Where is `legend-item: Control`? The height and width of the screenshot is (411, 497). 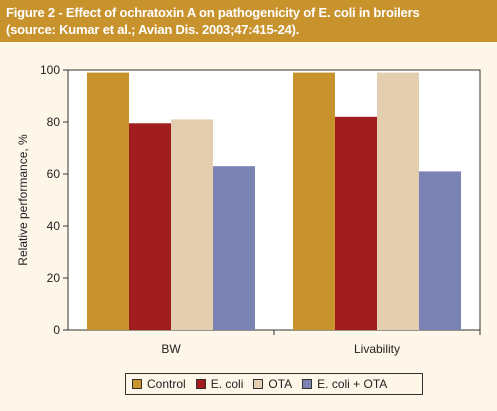 legend-item: Control is located at coordinates (159, 384).